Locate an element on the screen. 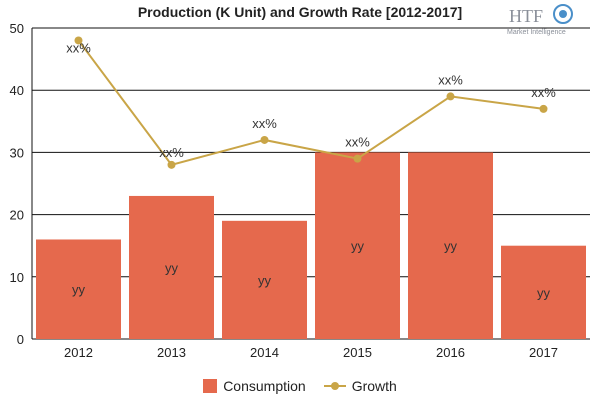 Image resolution: width=600 pixels, height=400 pixels. legend-swatch-consumption is located at coordinates (210, 386).